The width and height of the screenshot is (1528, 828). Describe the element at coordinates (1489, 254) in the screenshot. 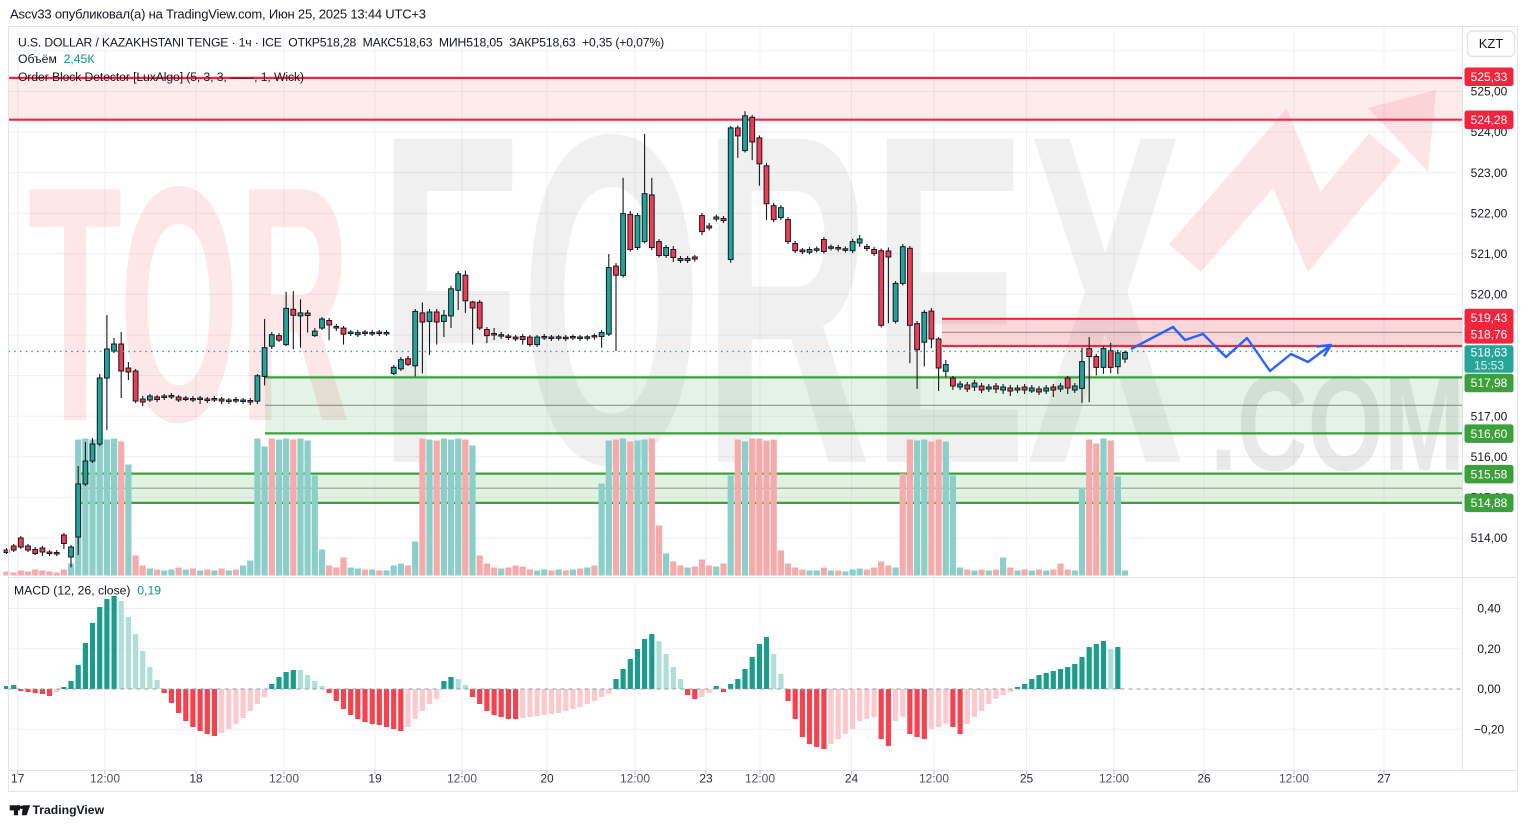

I see `svg-text: 521,00` at that location.